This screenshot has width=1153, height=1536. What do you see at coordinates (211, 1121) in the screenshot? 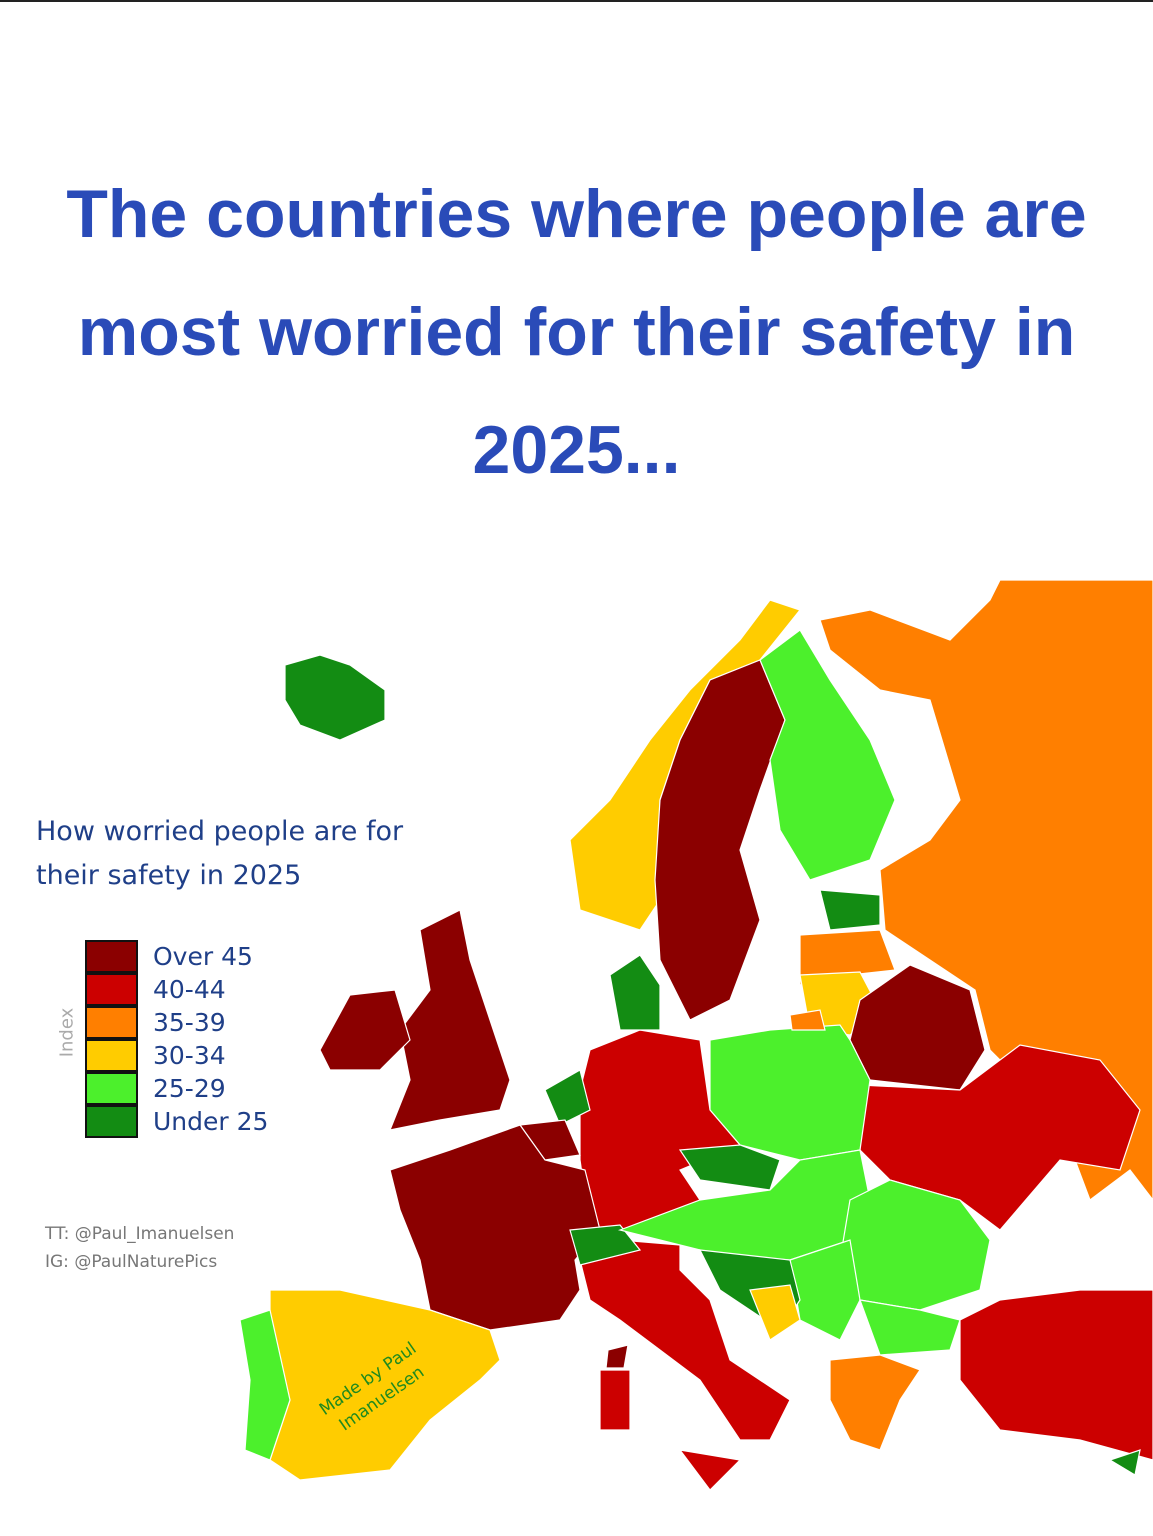
I see `legend-label: Under 25` at bounding box center [211, 1121].